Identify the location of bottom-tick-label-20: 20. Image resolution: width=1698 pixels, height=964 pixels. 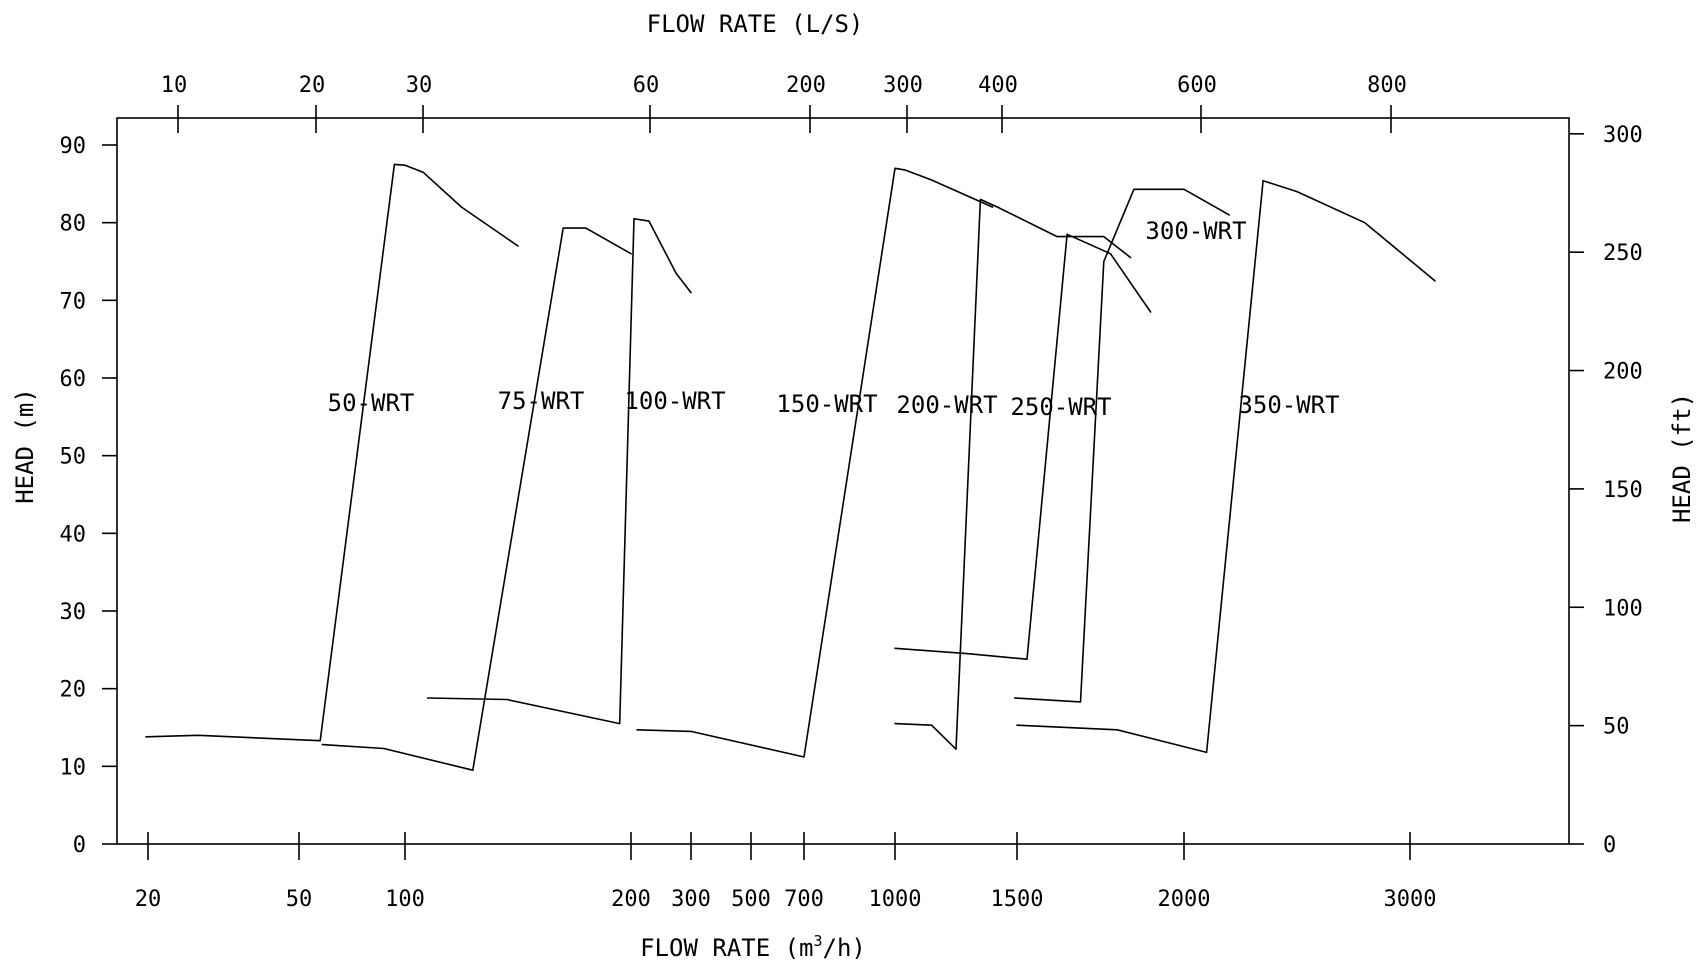
(148, 899).